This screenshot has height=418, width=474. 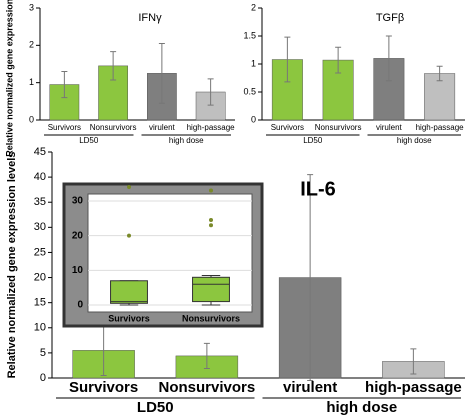 What do you see at coordinates (31, 7) in the screenshot?
I see `y-tick-label: 3` at bounding box center [31, 7].